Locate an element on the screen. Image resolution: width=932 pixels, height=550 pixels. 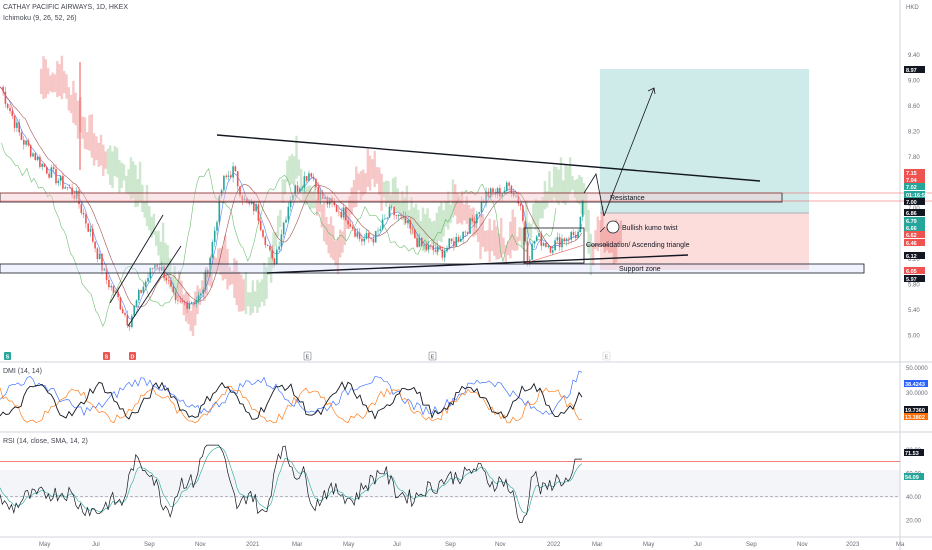
rsi-tick-label: 40.00 is located at coordinates (914, 498).